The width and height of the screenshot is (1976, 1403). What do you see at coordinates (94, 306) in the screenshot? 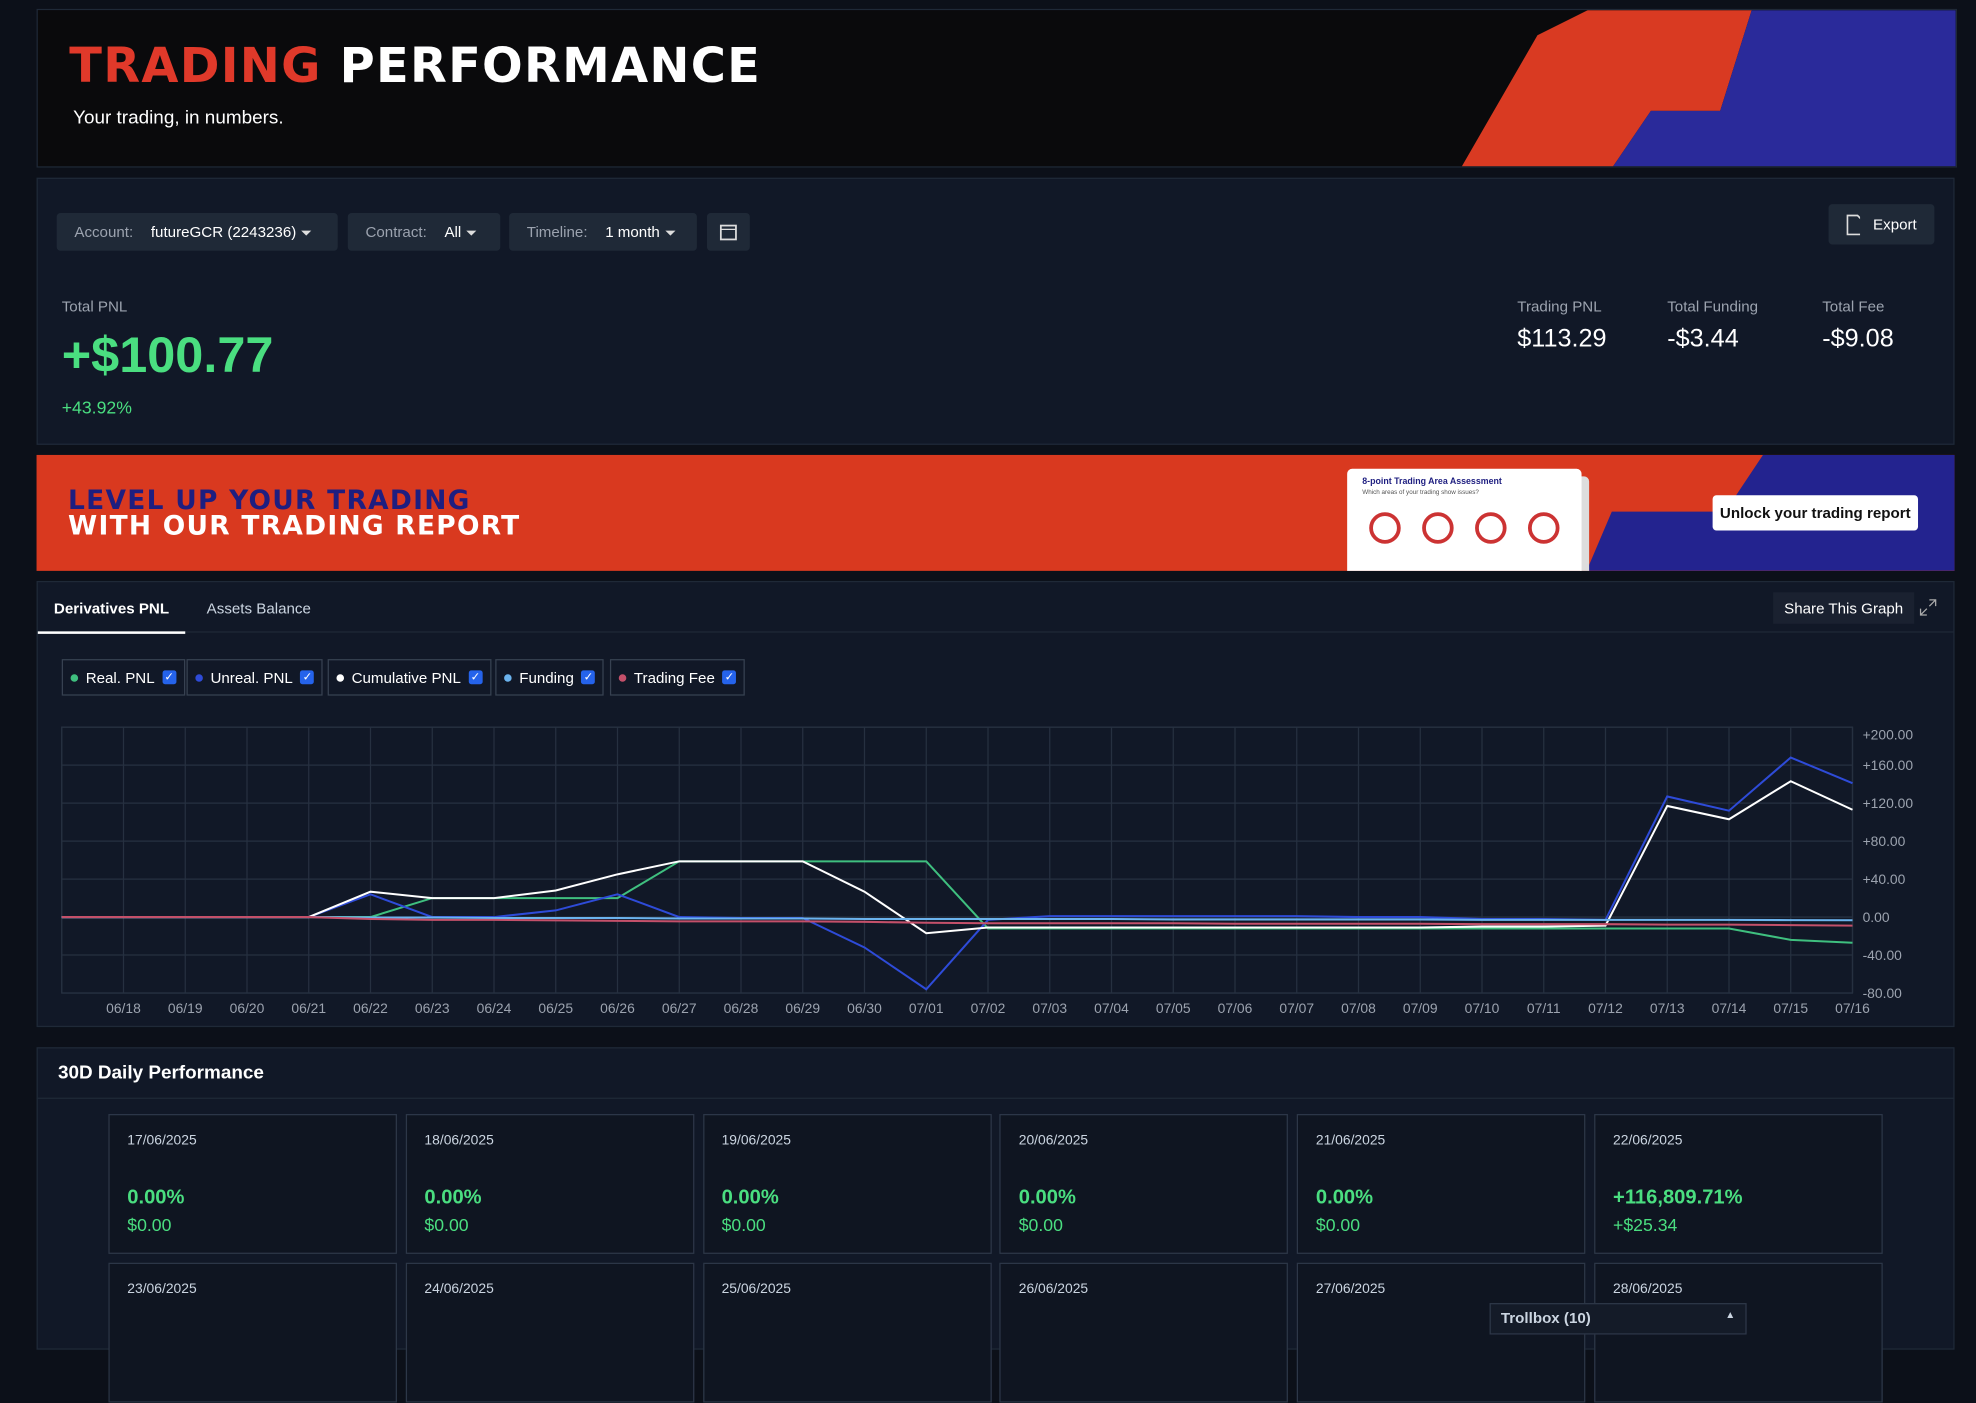
I see `total-pnl-label: Total PNL` at bounding box center [94, 306].